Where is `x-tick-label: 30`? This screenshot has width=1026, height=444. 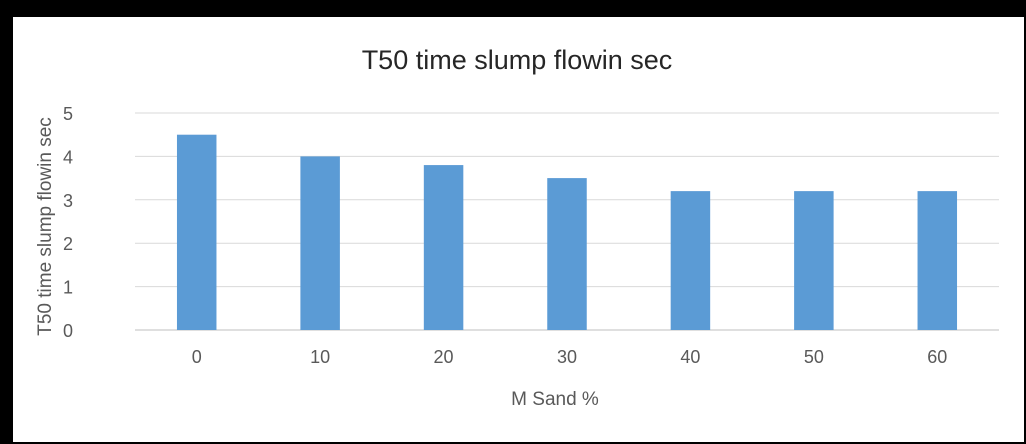
x-tick-label: 30 is located at coordinates (567, 357).